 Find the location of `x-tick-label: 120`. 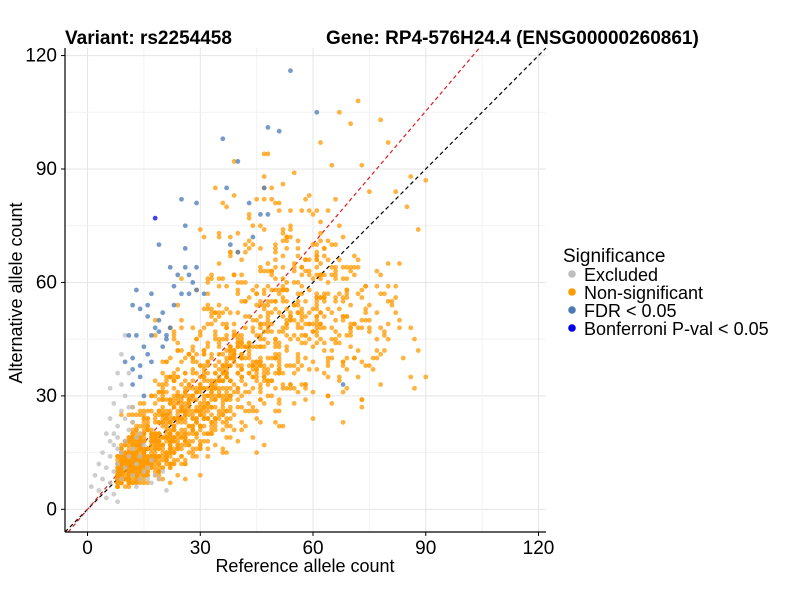

x-tick-label: 120 is located at coordinates (539, 548).